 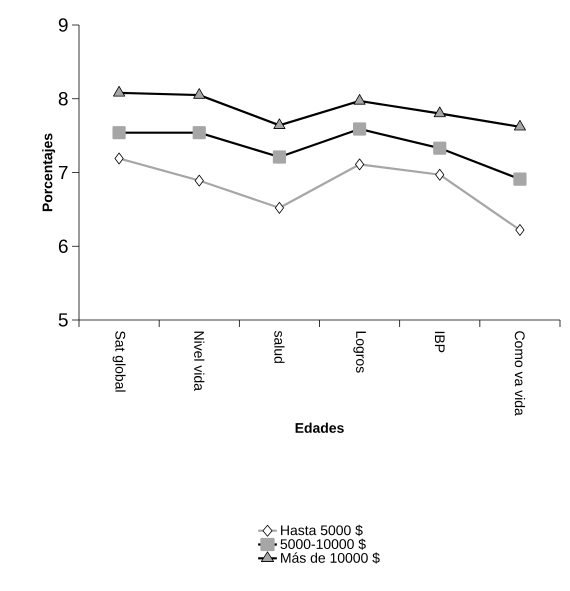 I want to click on y-tick-label: 5, so click(x=63, y=320).